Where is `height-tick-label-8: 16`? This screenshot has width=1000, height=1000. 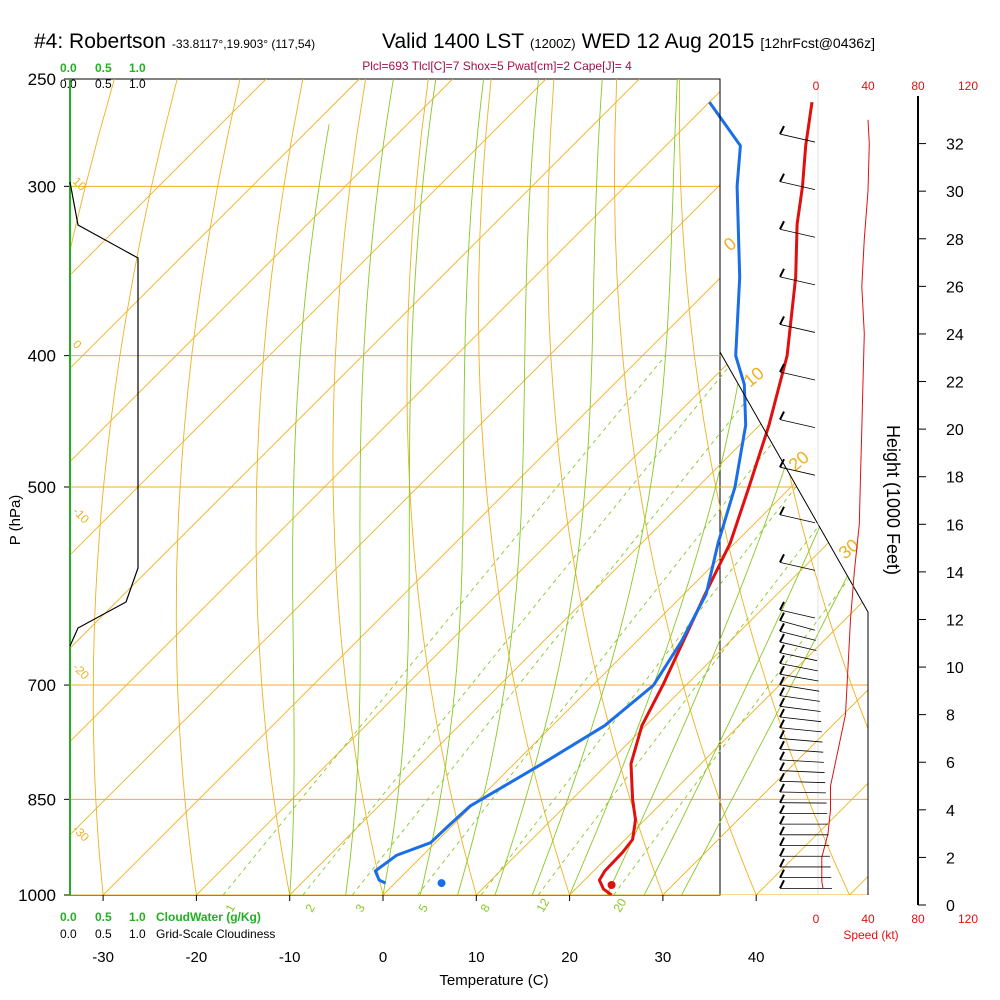 height-tick-label-8: 16 is located at coordinates (955, 525).